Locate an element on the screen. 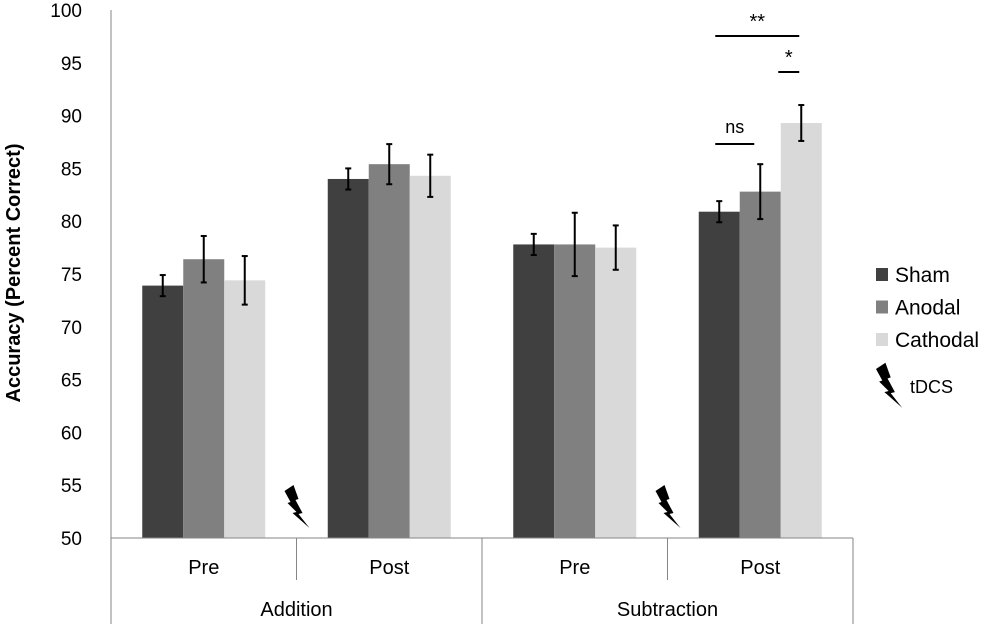 The height and width of the screenshot is (624, 988). y-tick-label: 100 is located at coordinates (66, 11).